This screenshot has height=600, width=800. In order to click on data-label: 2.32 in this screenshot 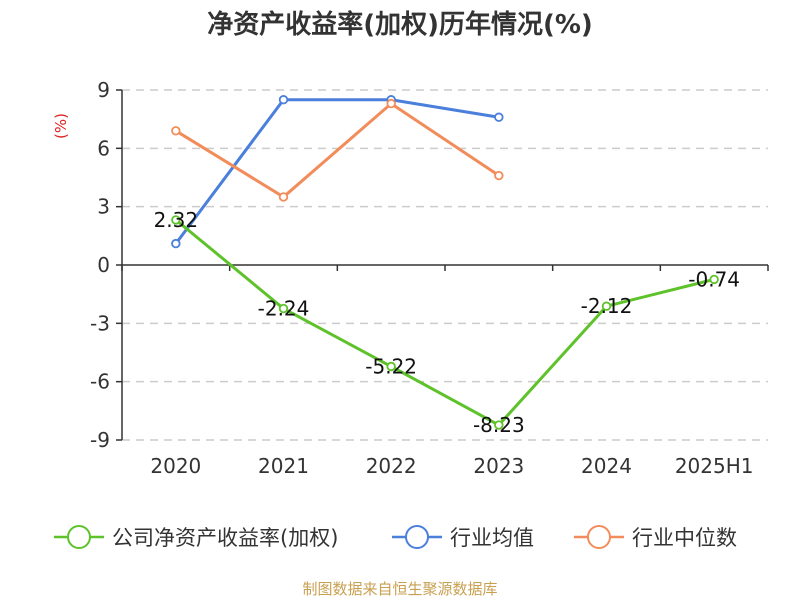, I will do `click(176, 220)`.